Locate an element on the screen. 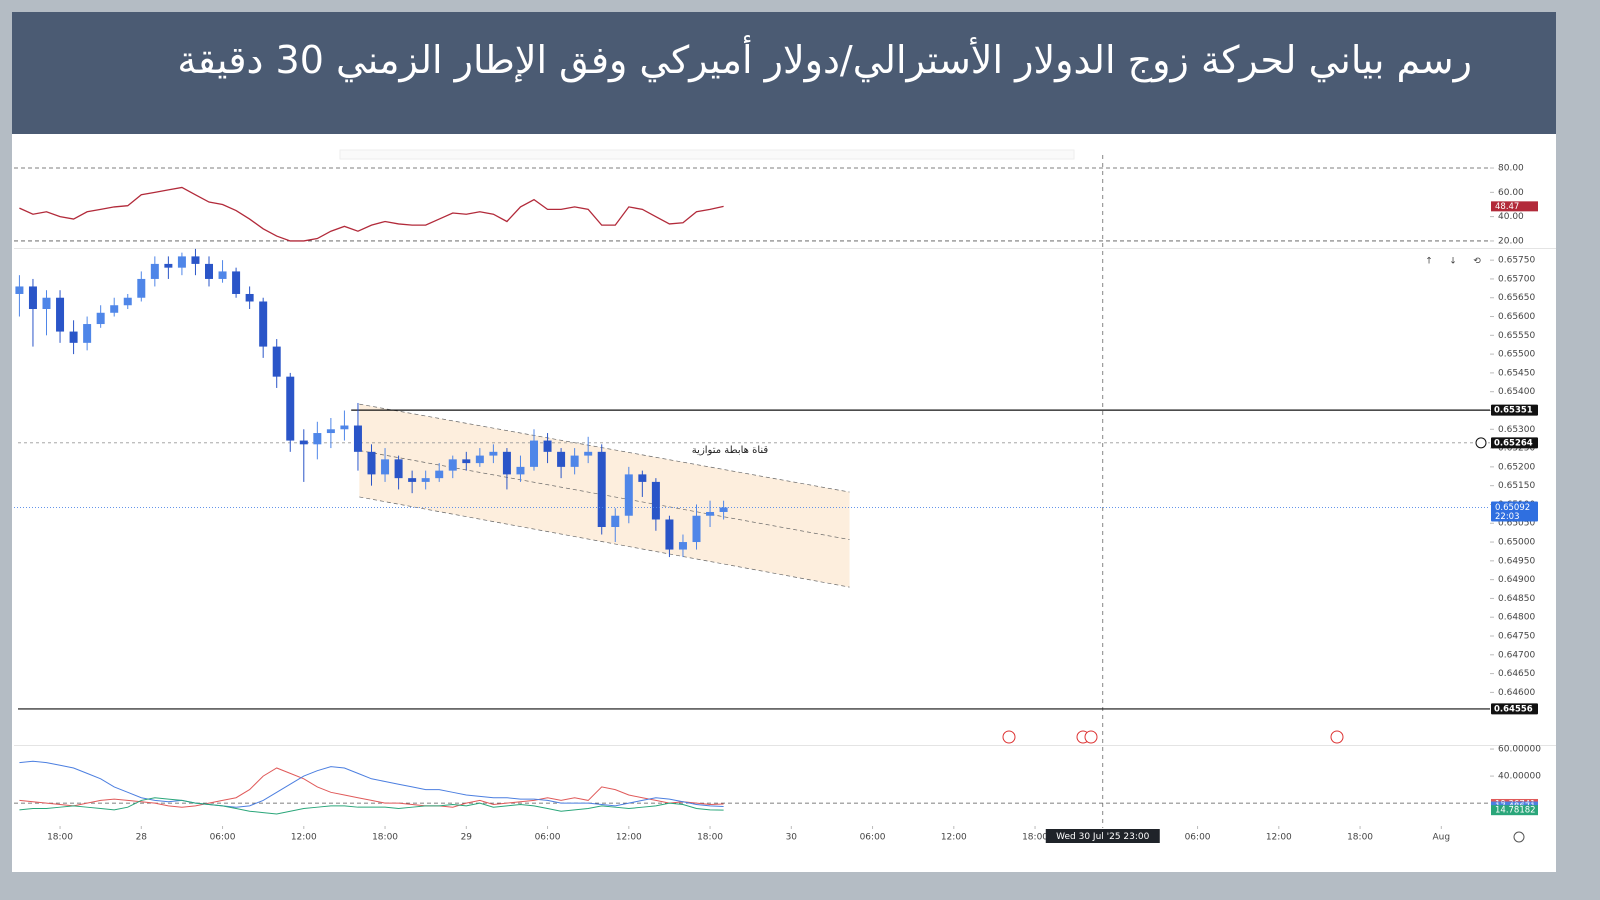 Image resolution: width=1600 pixels, height=900 pixels. y-tick-label: 0.64750 is located at coordinates (1516, 637).